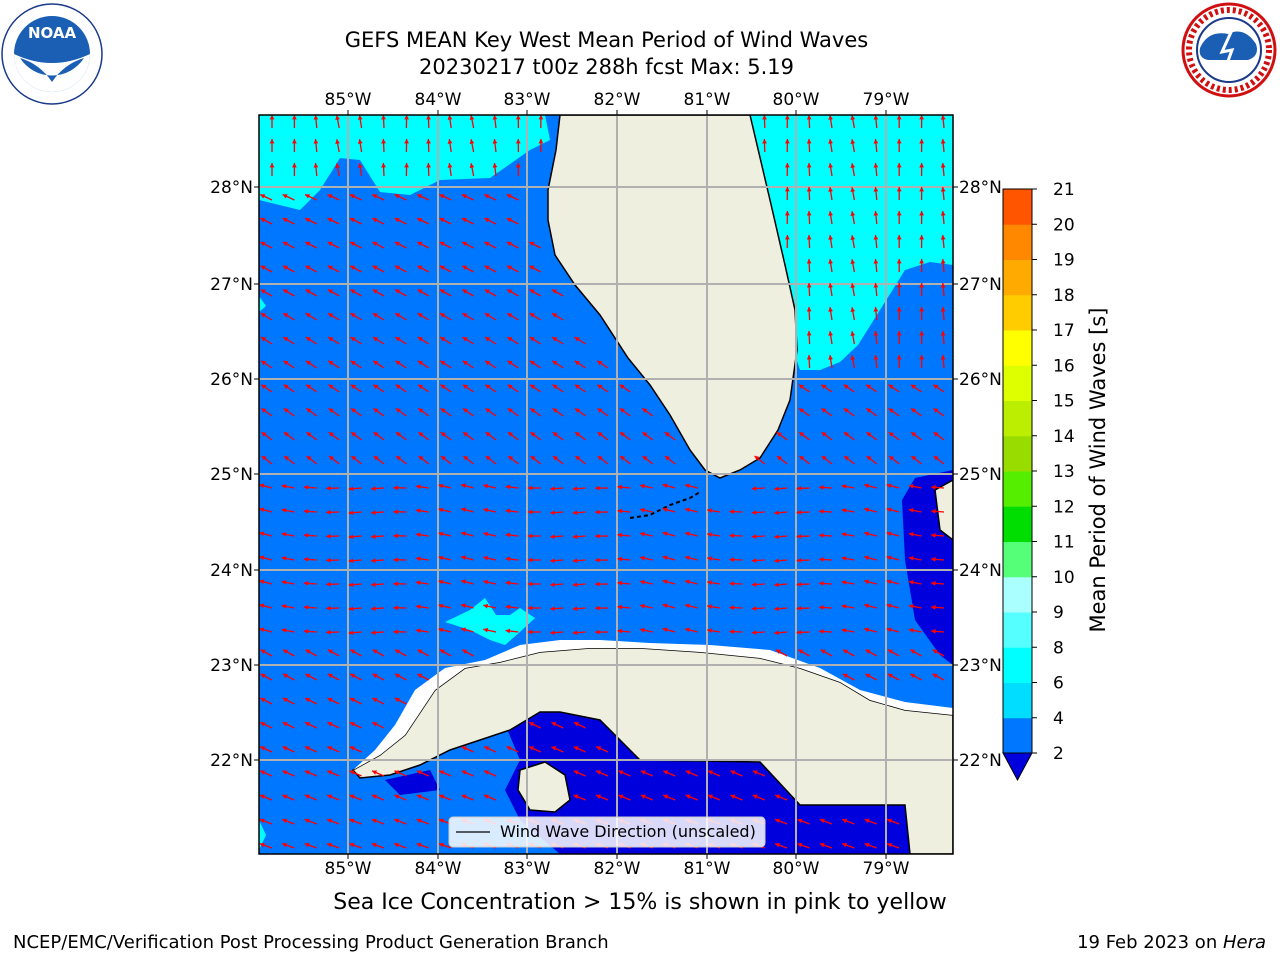 This screenshot has height=960, width=1280. What do you see at coordinates (490, 621) in the screenshot?
I see `light-water-patch` at bounding box center [490, 621].